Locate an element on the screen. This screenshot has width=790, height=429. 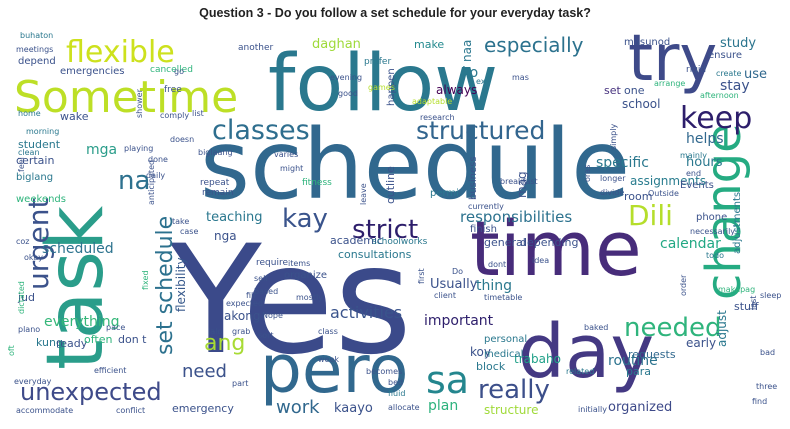
word-na: na is located at coordinates (134, 181).